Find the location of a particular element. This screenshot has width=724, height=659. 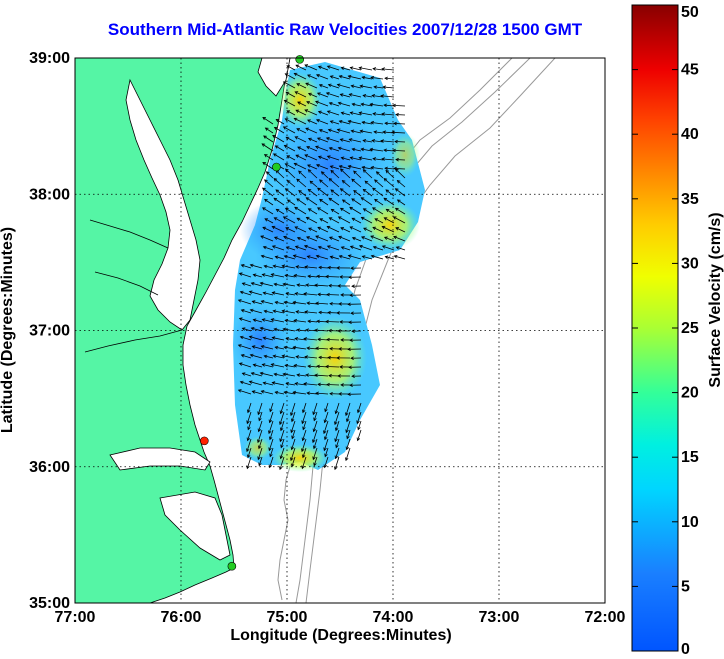

potomac-river is located at coordinates (129, 234).